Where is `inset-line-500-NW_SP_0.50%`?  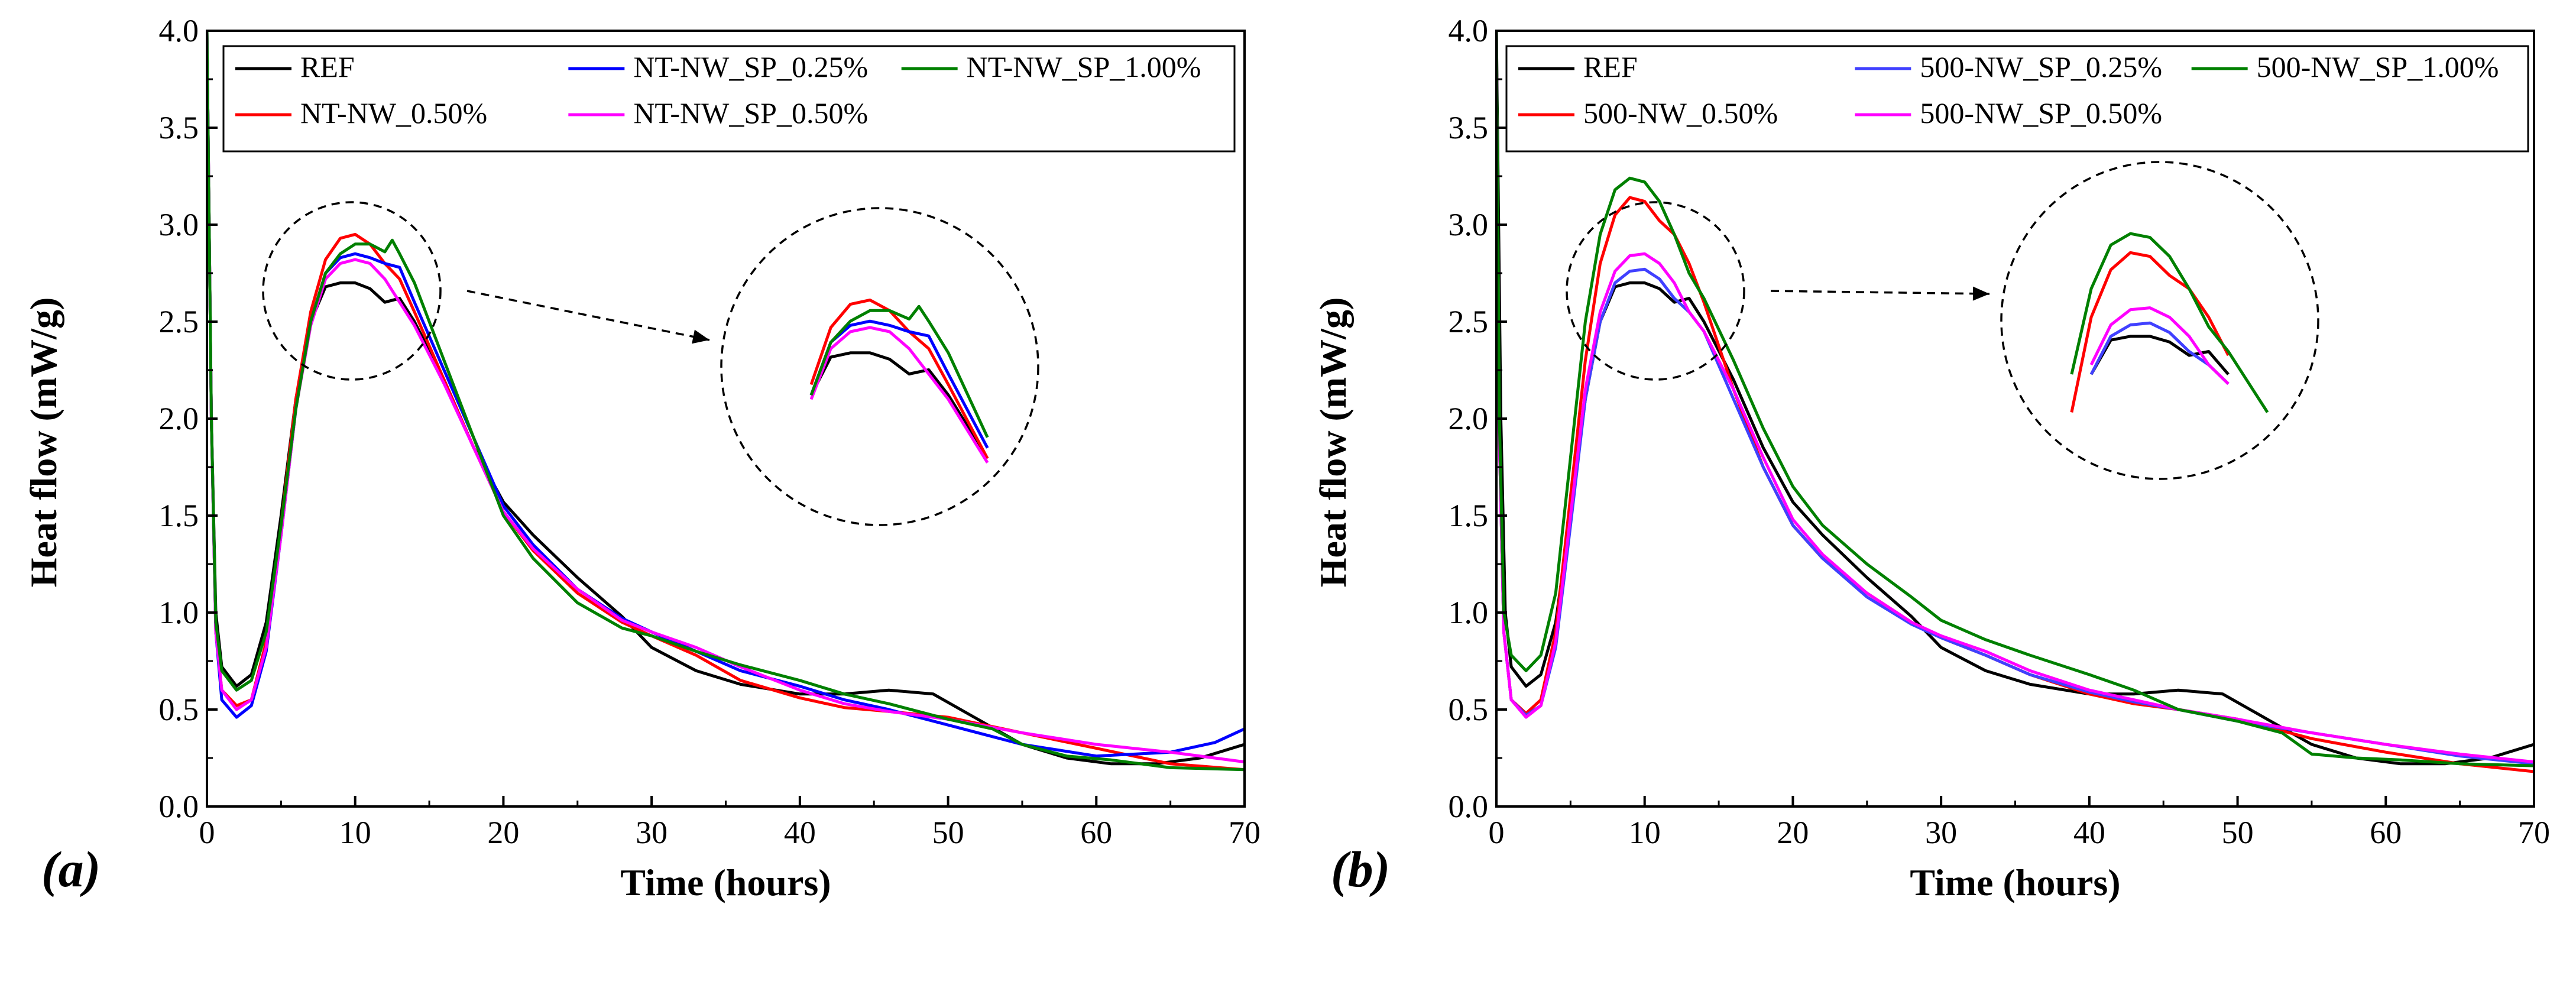
inset-line-500-NW_SP_0.50% is located at coordinates (2159, 345).